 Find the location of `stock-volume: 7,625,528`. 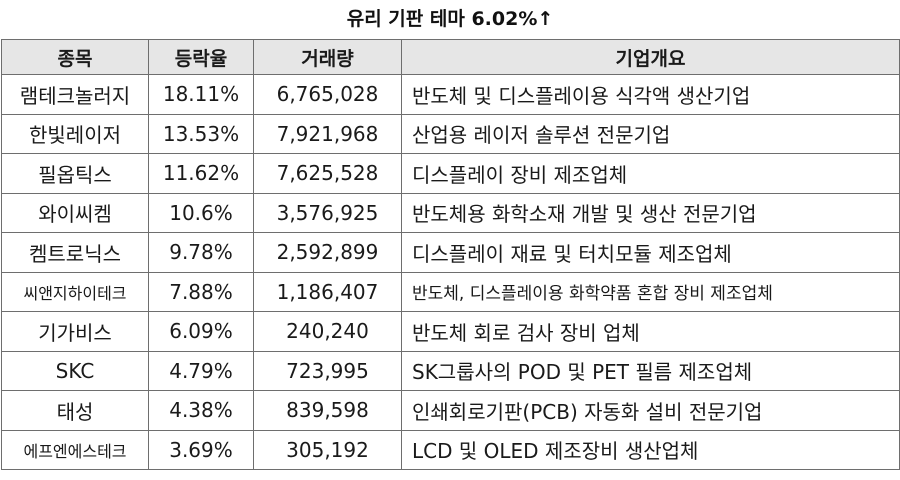

stock-volume: 7,625,528 is located at coordinates (327, 173).